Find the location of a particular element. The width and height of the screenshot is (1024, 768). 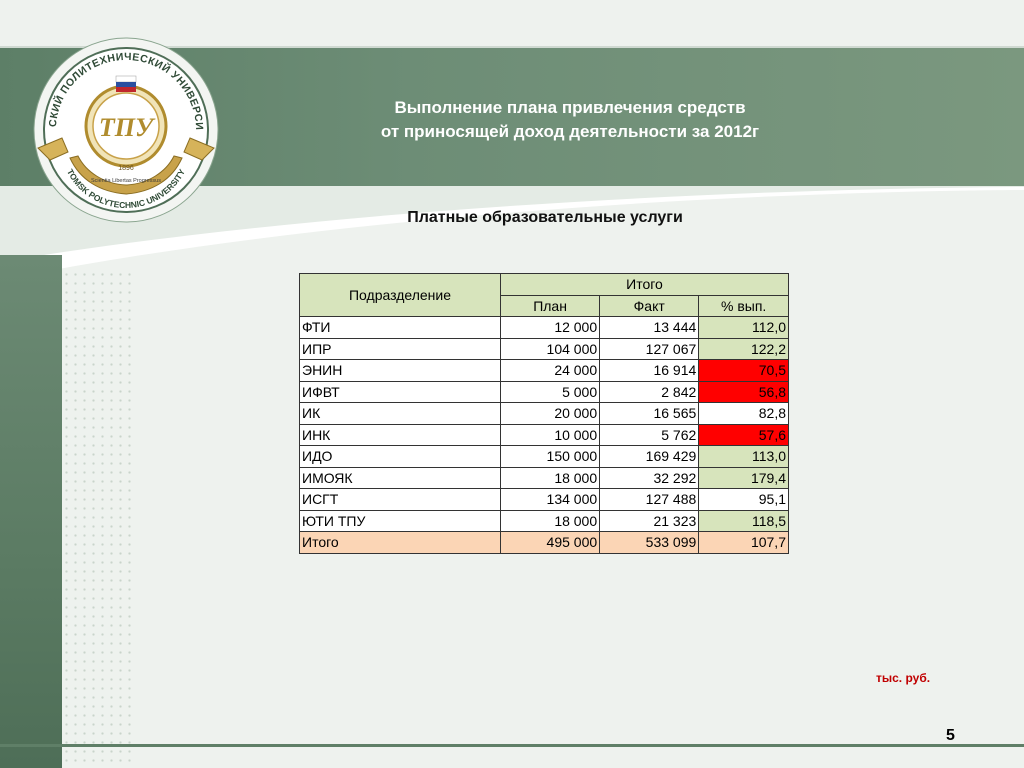

section-subtitle: Платные образовательные услуги is located at coordinates (545, 217).